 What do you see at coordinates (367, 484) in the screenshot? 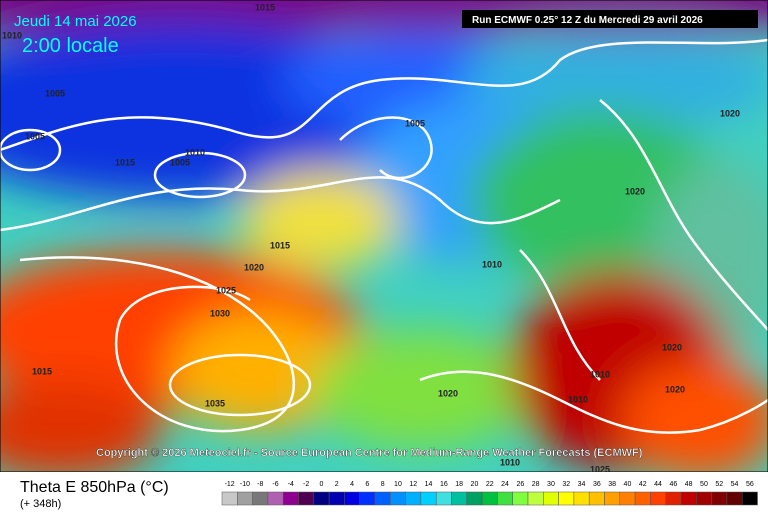
I see `scale-label: 6` at bounding box center [367, 484].